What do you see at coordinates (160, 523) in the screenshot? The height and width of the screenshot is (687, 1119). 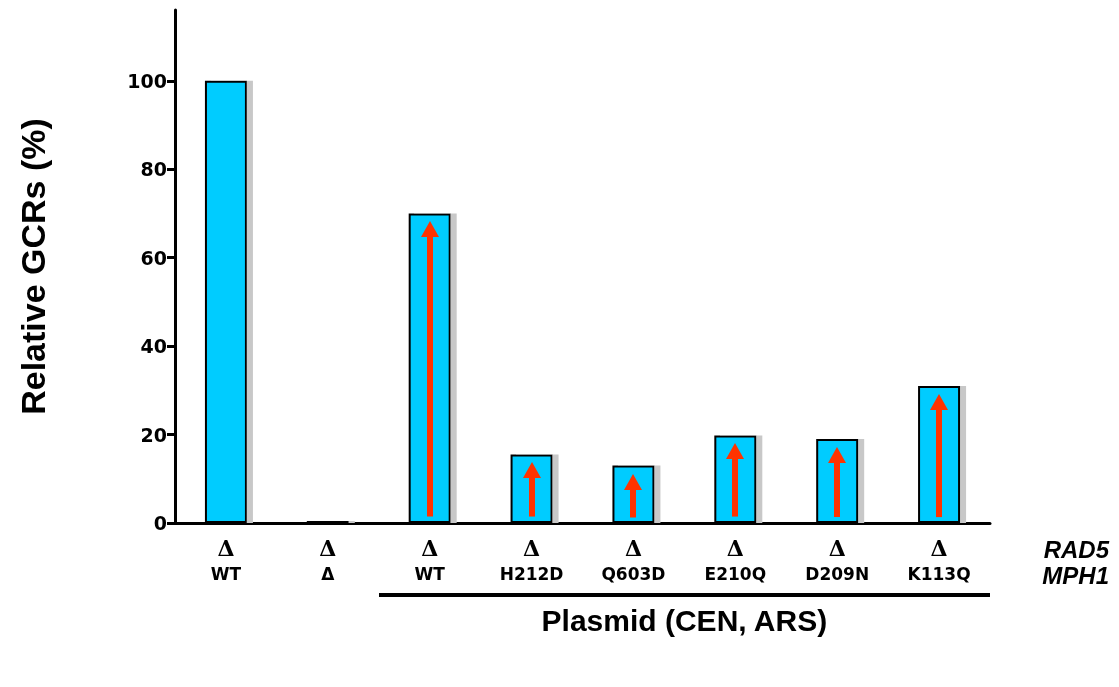 I see `y-tick-label: 0` at bounding box center [160, 523].